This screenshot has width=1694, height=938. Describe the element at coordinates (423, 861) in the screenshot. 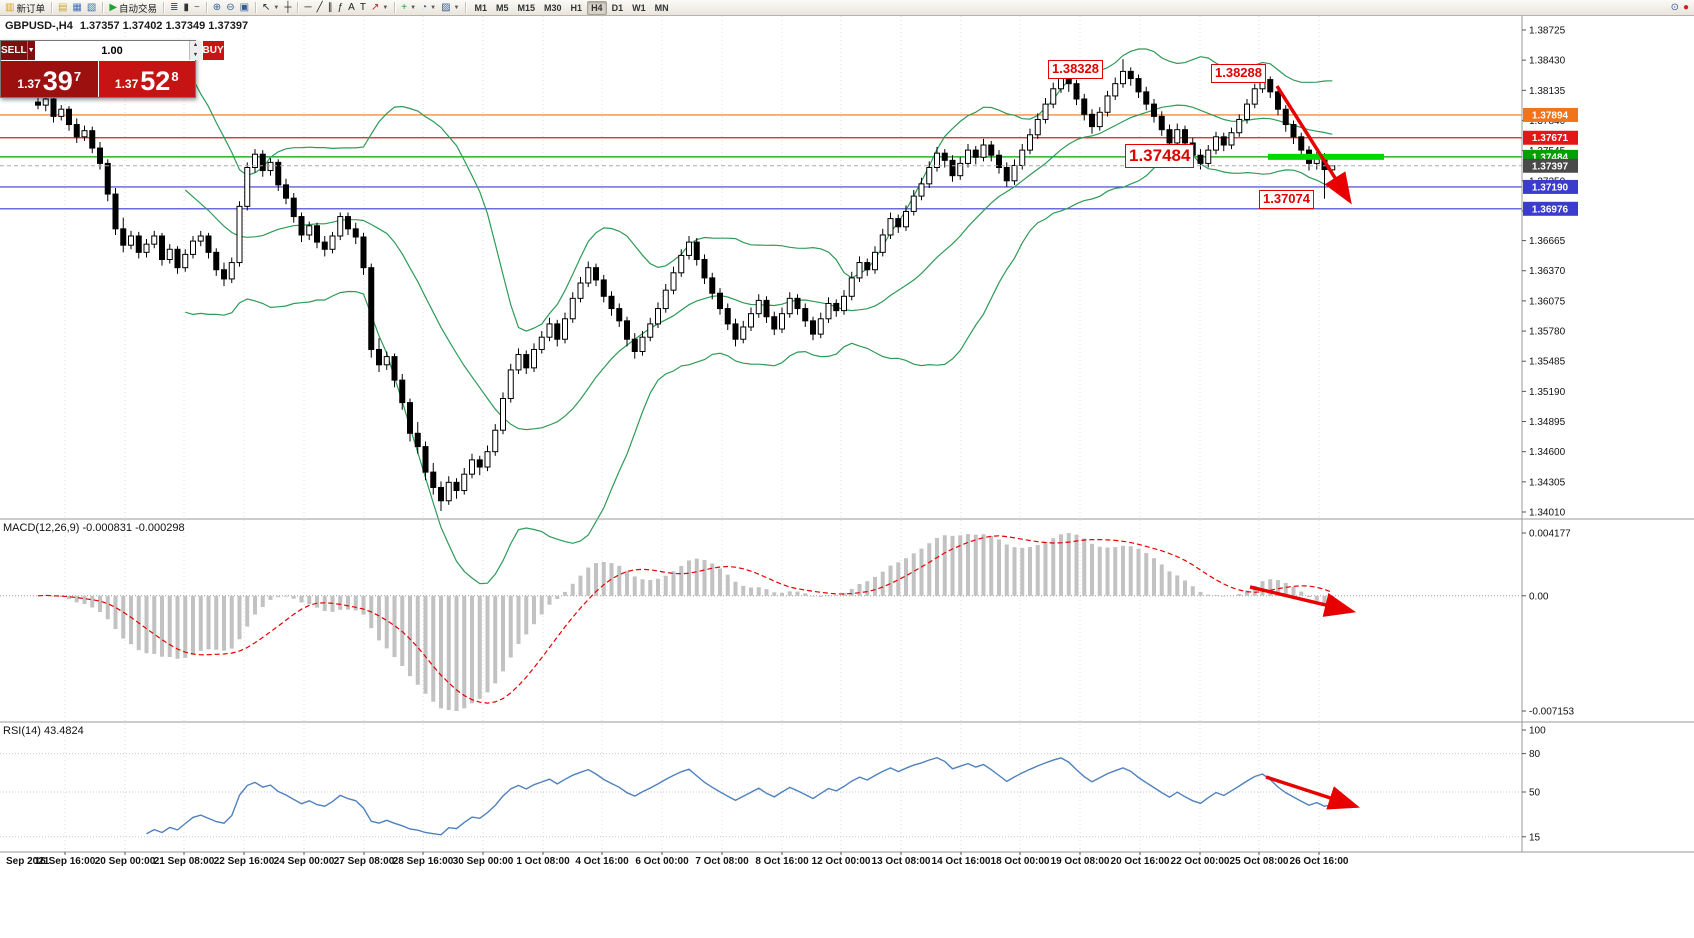

I see `svg-text: 28 Sep 16:00` at that location.